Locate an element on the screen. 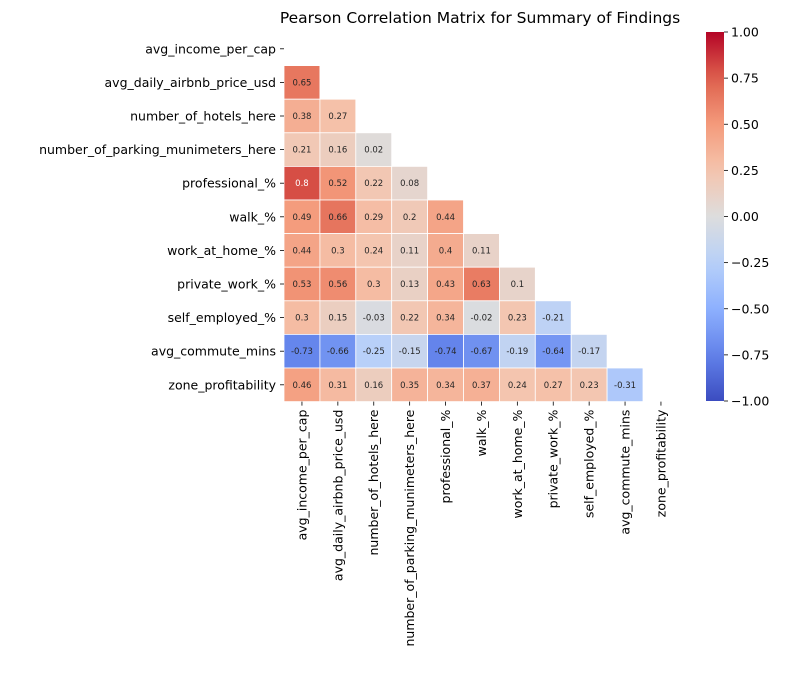 The height and width of the screenshot is (685, 785). cell-value-label: 0.63 is located at coordinates (481, 285).